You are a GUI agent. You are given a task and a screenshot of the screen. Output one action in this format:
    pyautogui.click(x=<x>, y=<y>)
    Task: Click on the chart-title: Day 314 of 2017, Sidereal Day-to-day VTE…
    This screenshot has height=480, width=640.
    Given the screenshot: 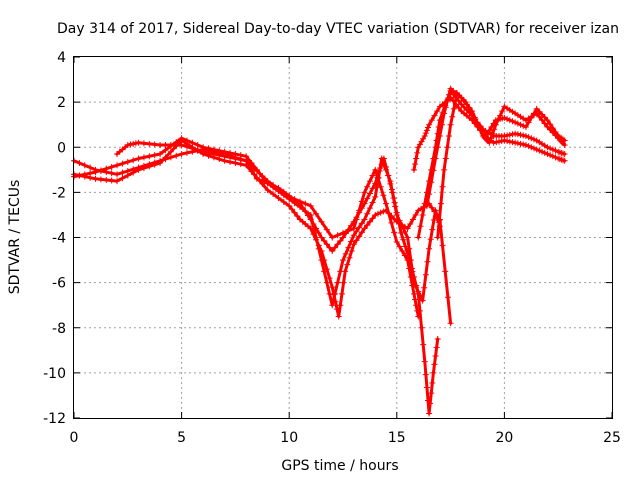 What is the action you would take?
    pyautogui.click(x=338, y=29)
    